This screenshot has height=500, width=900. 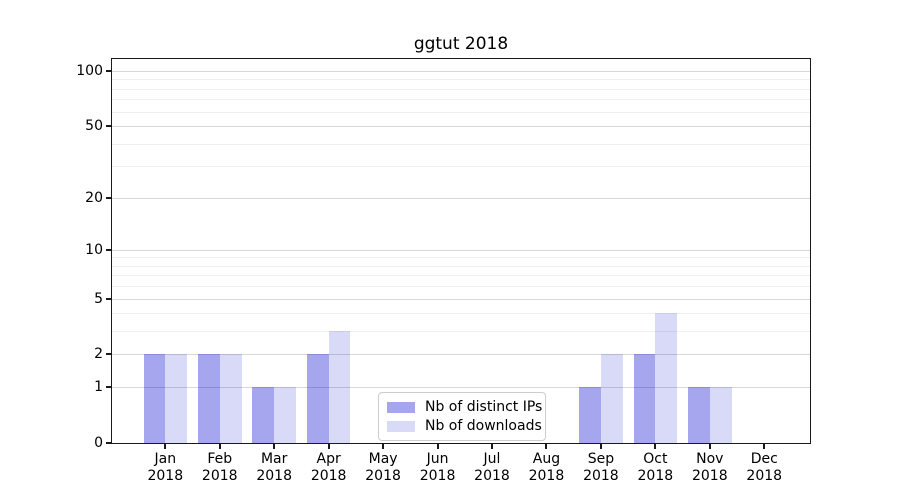 I want to click on x-tick-month: Apr, so click(x=328, y=459).